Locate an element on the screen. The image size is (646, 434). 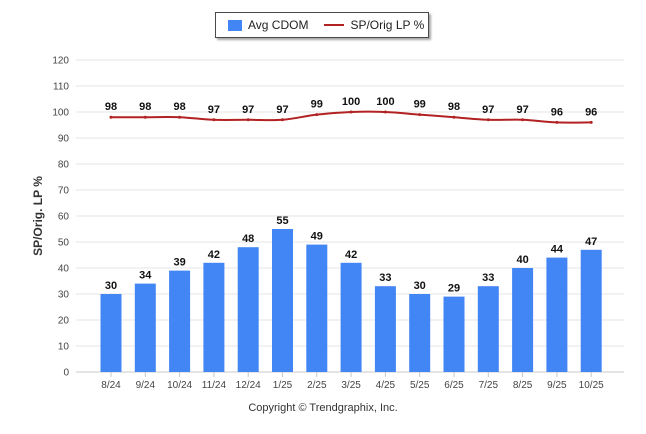
bar-value-label-3/25: 42 is located at coordinates (351, 255).